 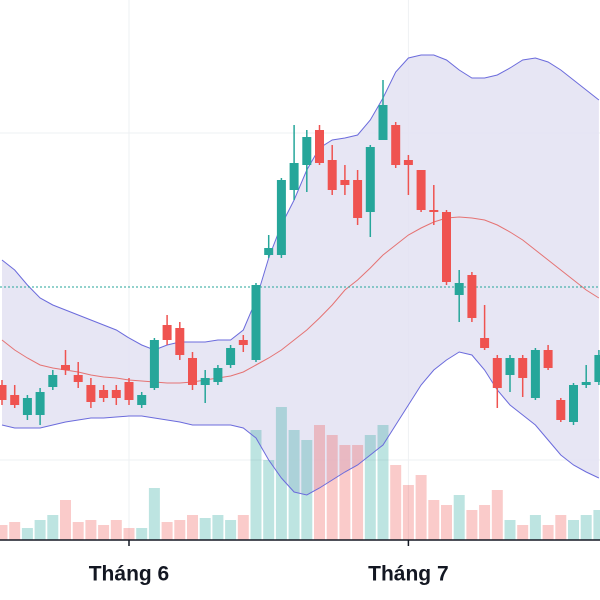 I want to click on axis-bg, so click(x=300, y=570).